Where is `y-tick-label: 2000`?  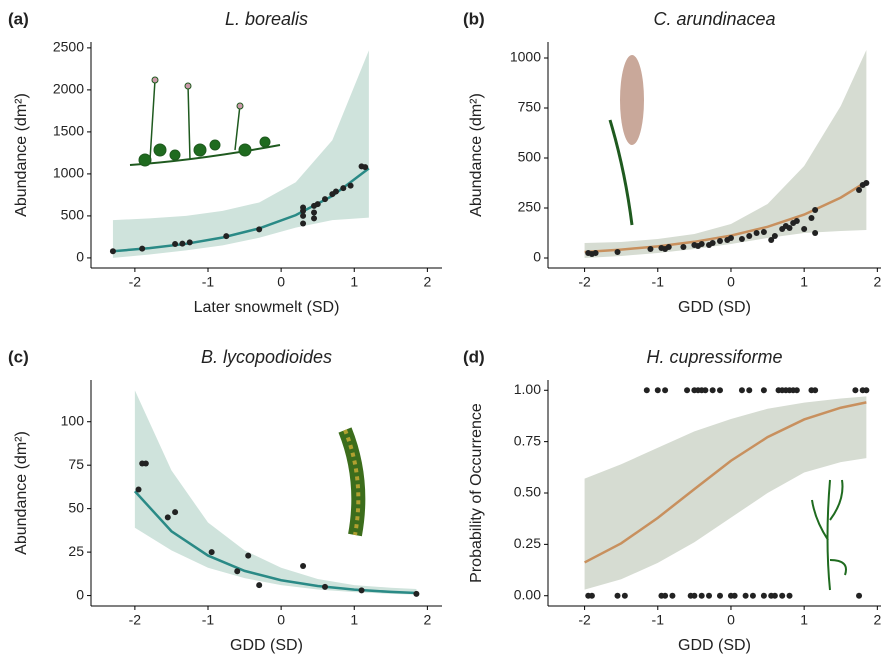 y-tick-label: 2000 is located at coordinates (68, 89).